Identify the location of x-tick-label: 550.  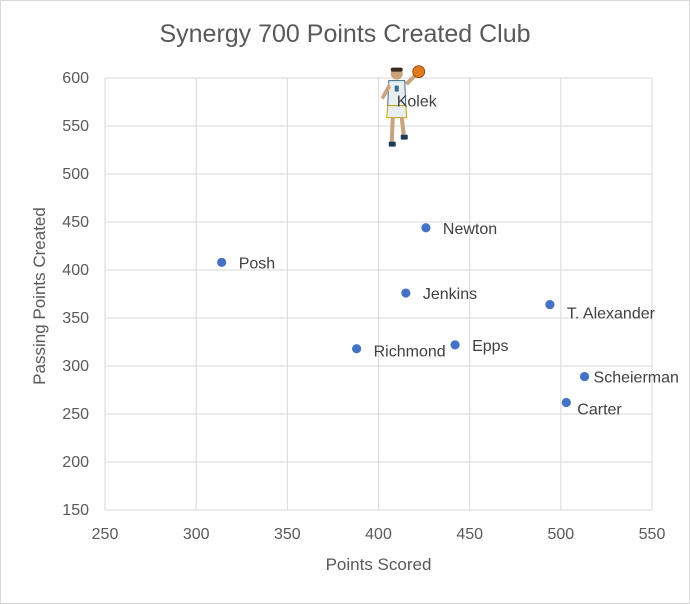
(652, 534).